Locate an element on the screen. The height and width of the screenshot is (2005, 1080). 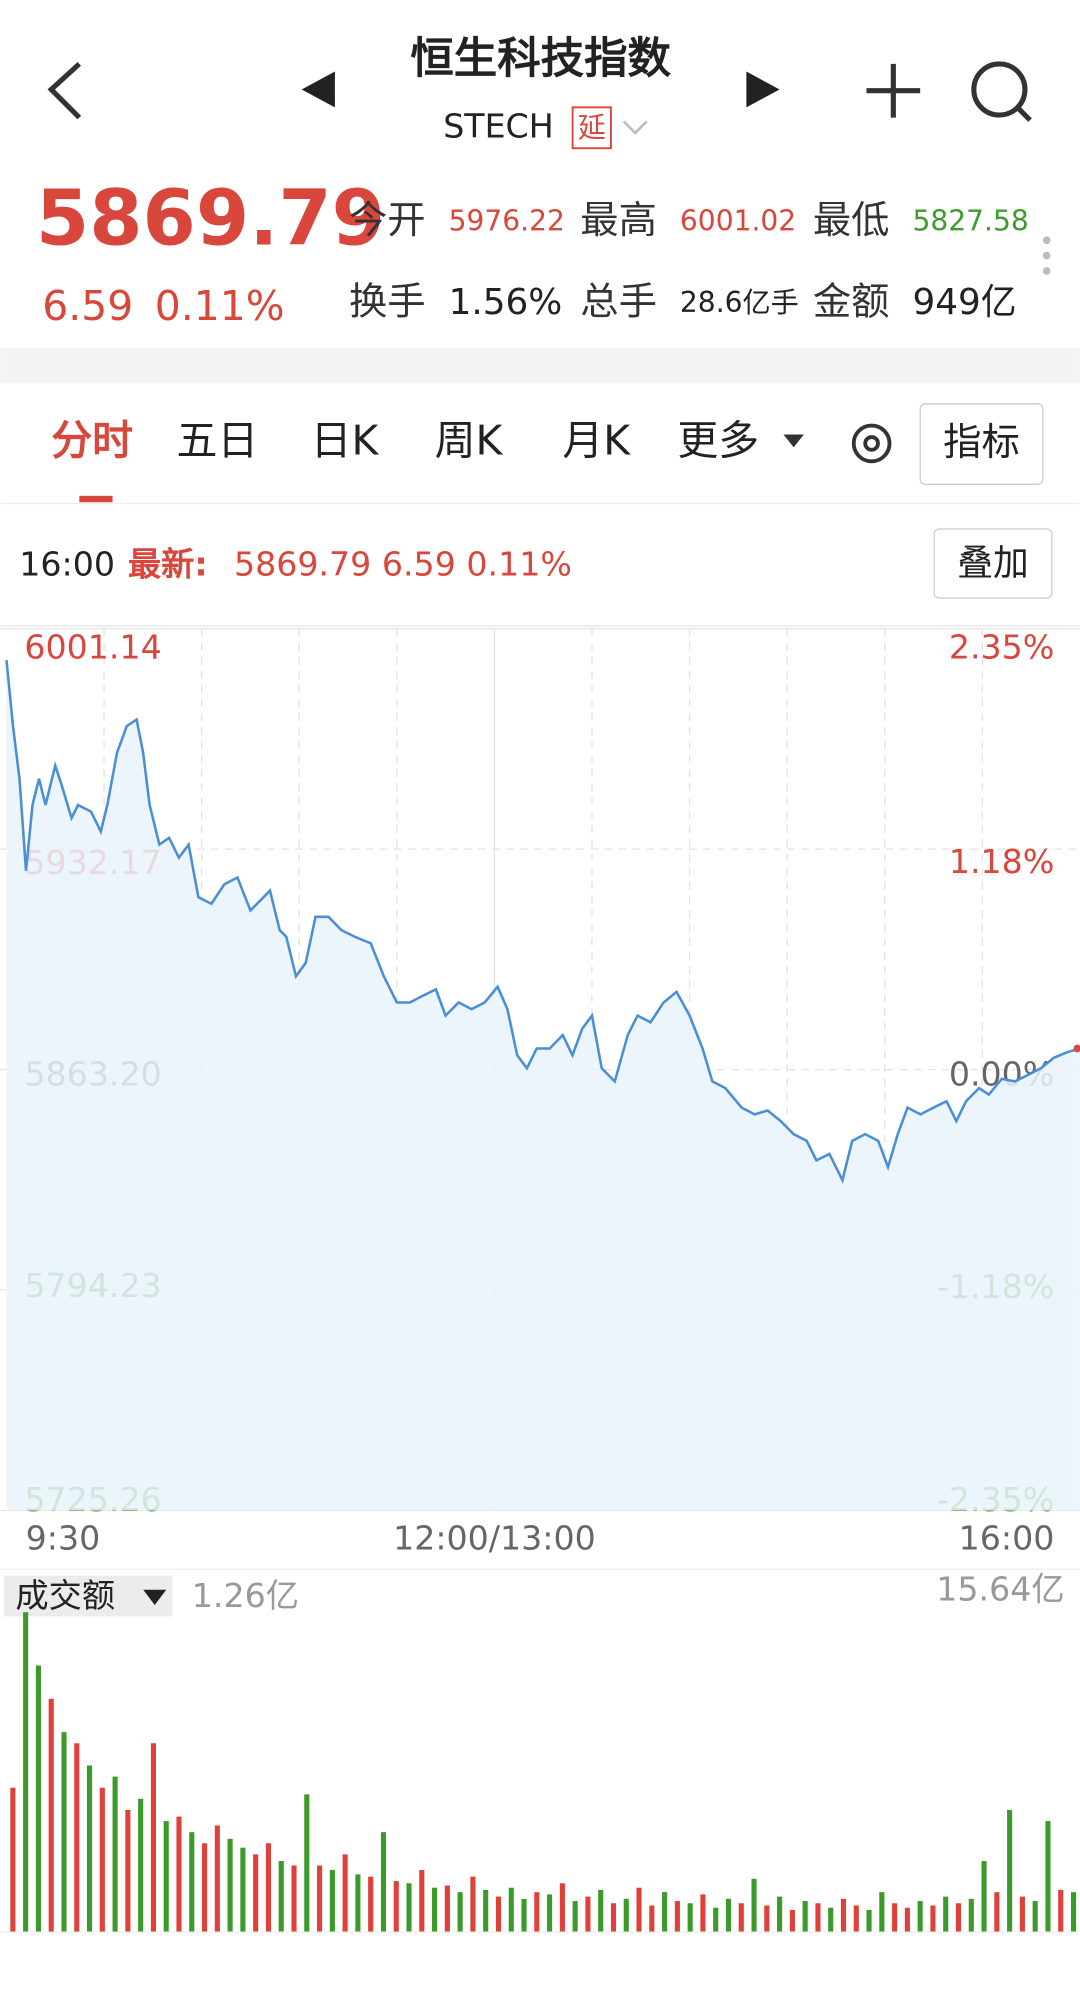
info-latest: 5869.79 6.59 0.11% is located at coordinates (403, 564).